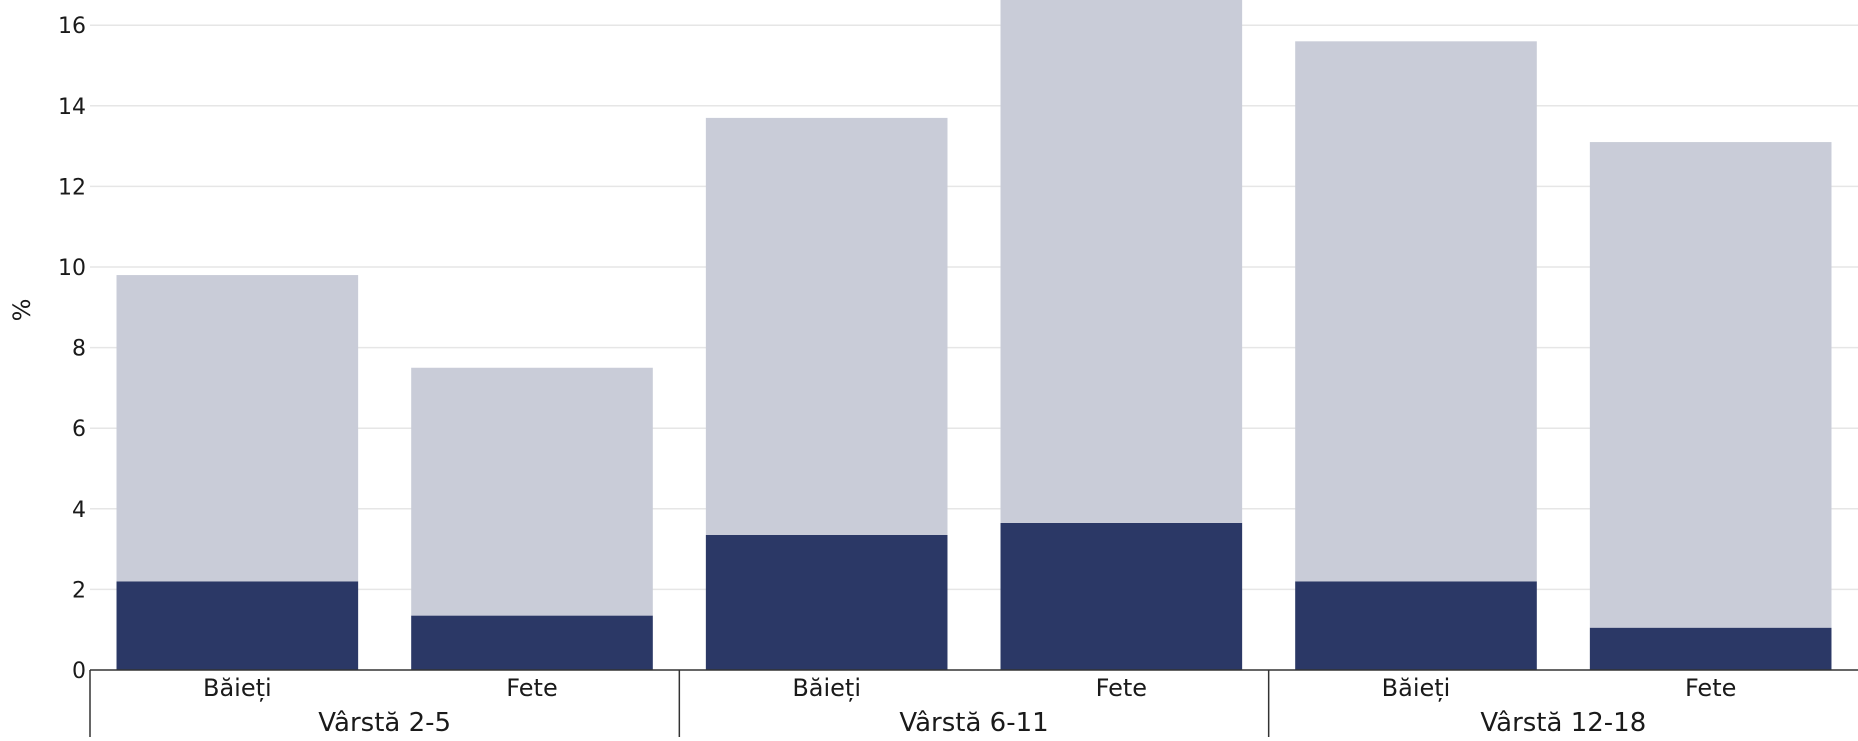 This screenshot has width=1858, height=741. What do you see at coordinates (72, 26) in the screenshot?
I see `y-tick-label: 16` at bounding box center [72, 26].